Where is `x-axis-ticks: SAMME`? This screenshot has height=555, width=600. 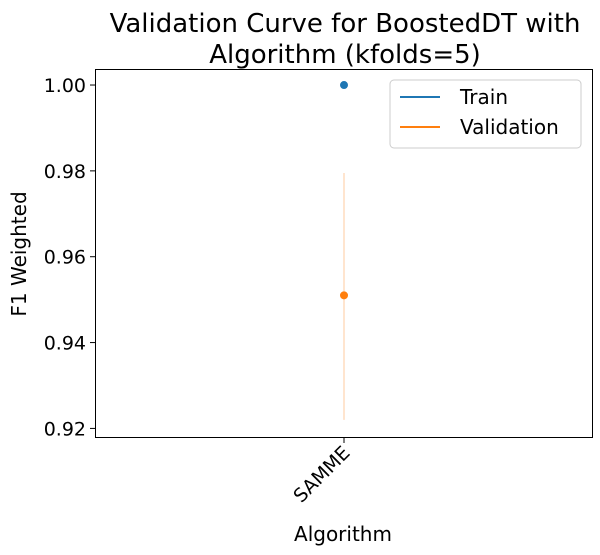 x-axis-ticks: SAMME is located at coordinates (322, 472).